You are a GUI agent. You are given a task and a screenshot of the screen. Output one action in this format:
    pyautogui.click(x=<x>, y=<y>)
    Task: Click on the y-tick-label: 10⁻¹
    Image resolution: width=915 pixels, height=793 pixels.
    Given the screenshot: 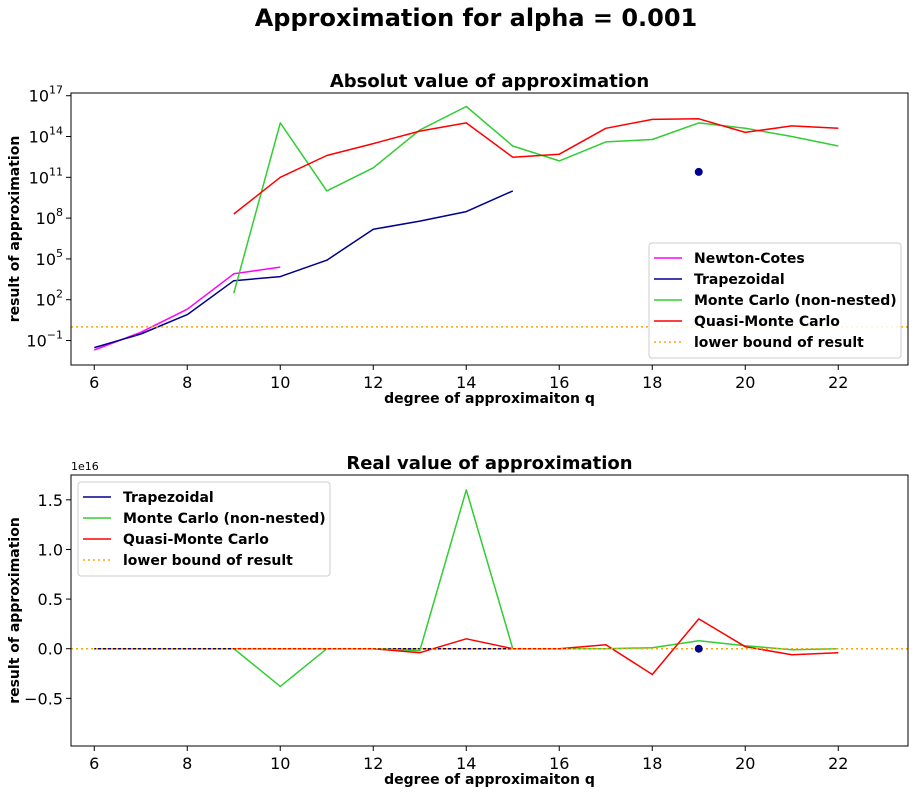 What is the action you would take?
    pyautogui.click(x=44, y=340)
    